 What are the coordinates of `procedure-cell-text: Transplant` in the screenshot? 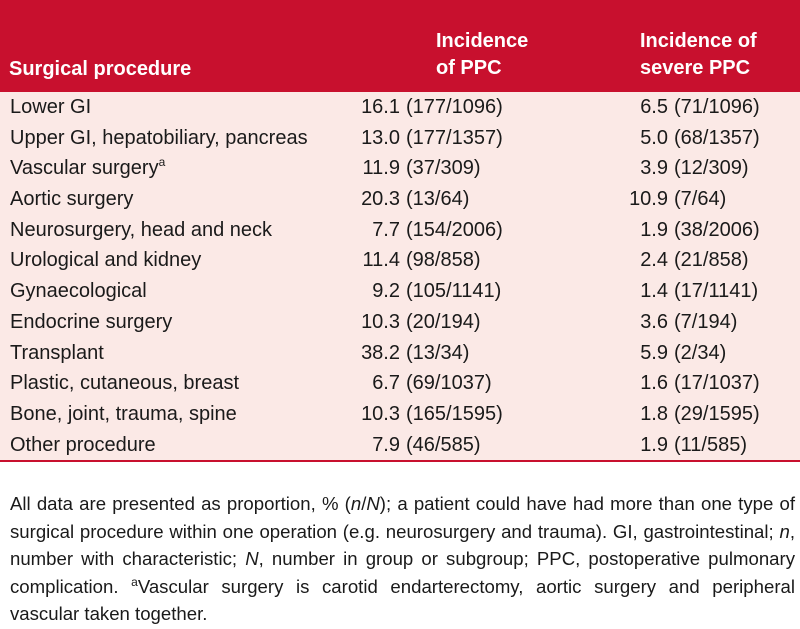 It's located at (57, 352).